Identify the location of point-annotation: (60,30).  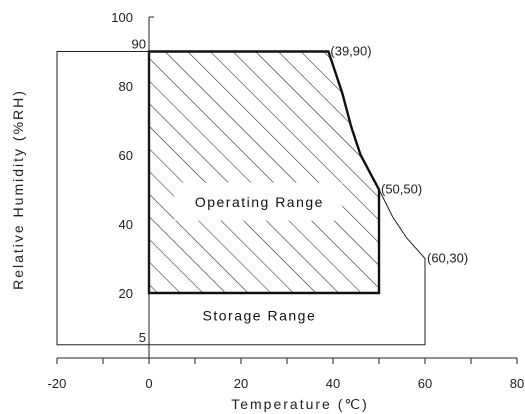
(447, 258).